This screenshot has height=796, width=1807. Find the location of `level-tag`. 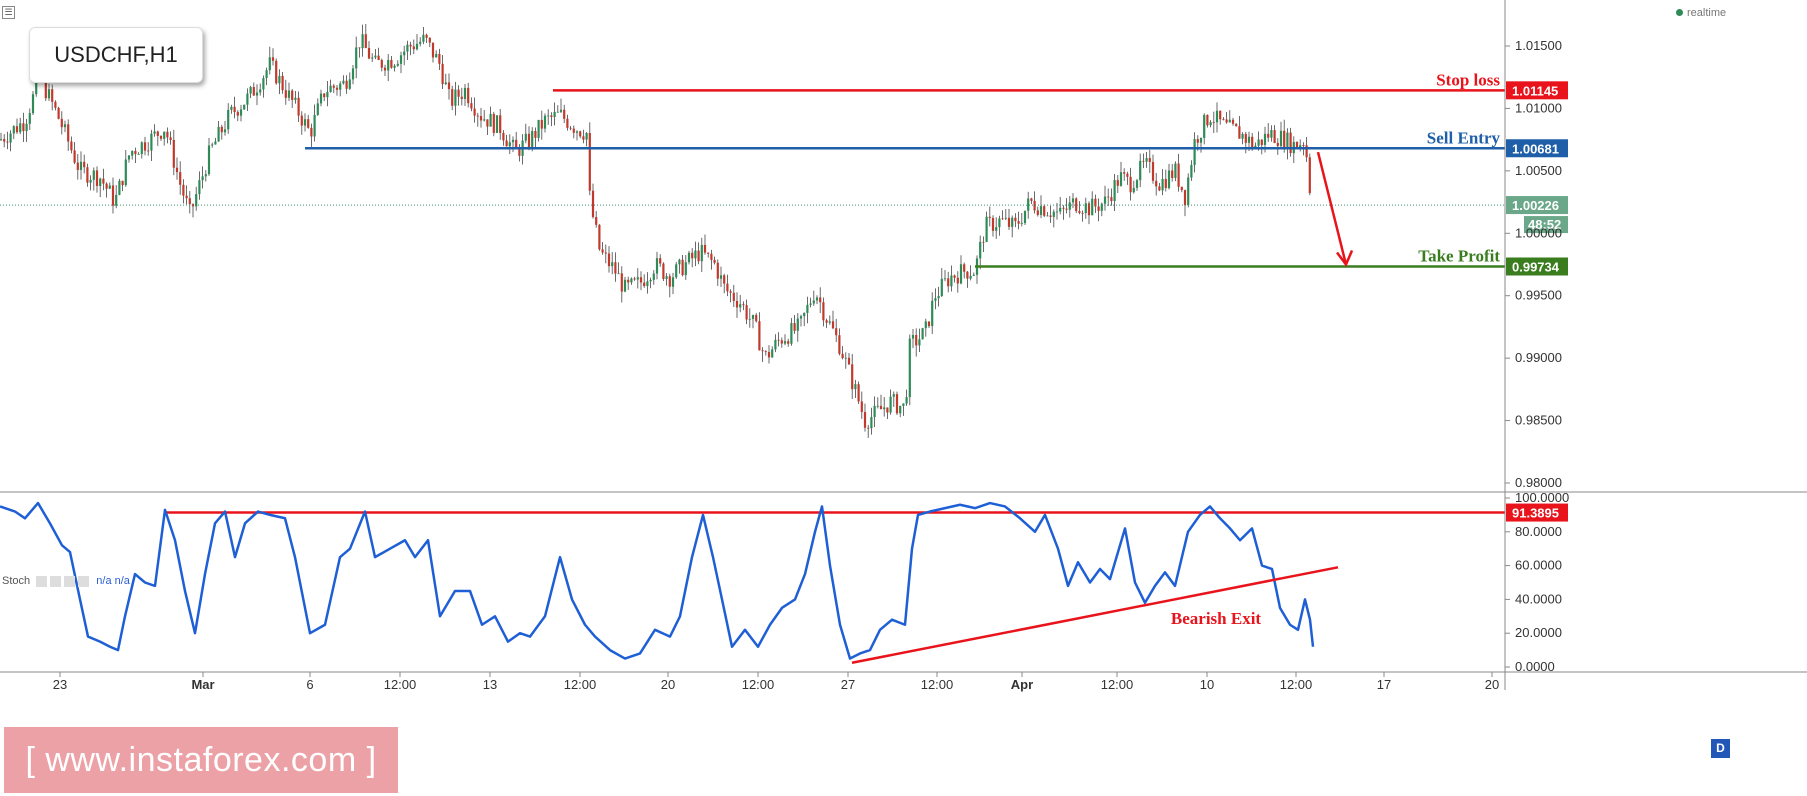

level-tag is located at coordinates (1537, 148).